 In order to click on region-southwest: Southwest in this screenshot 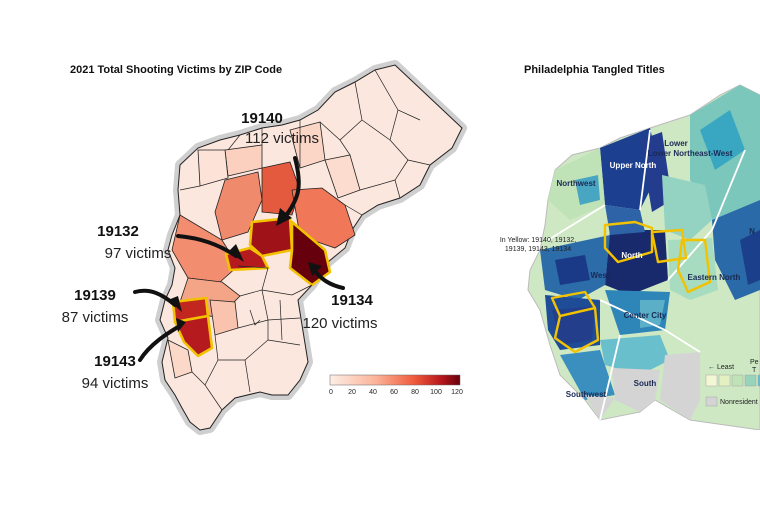, I will do `click(586, 394)`.